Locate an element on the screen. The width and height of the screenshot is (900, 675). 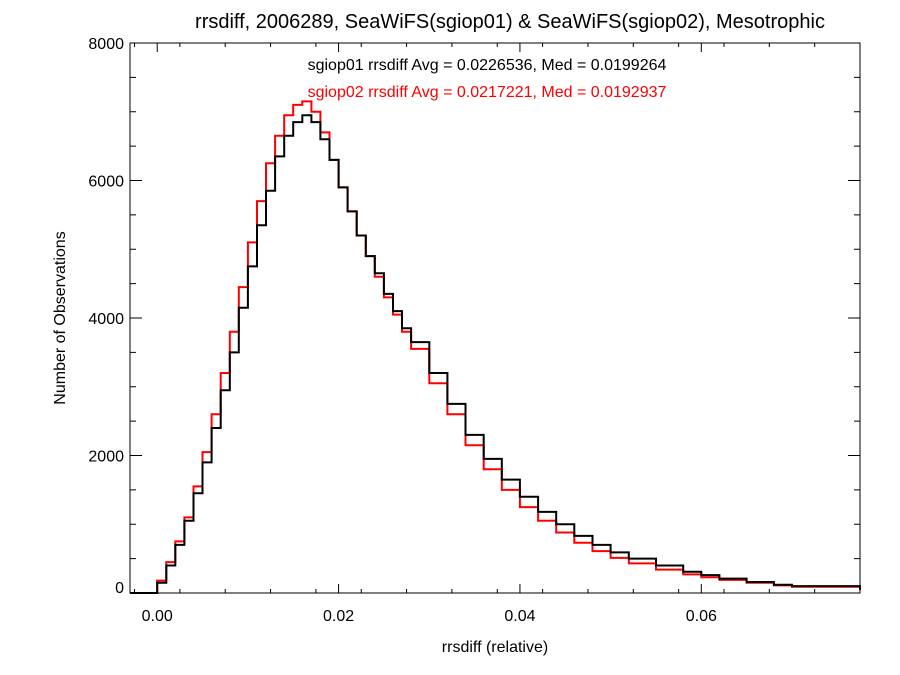
x-axis-label: rrsdiff (relative) is located at coordinates (495, 647).